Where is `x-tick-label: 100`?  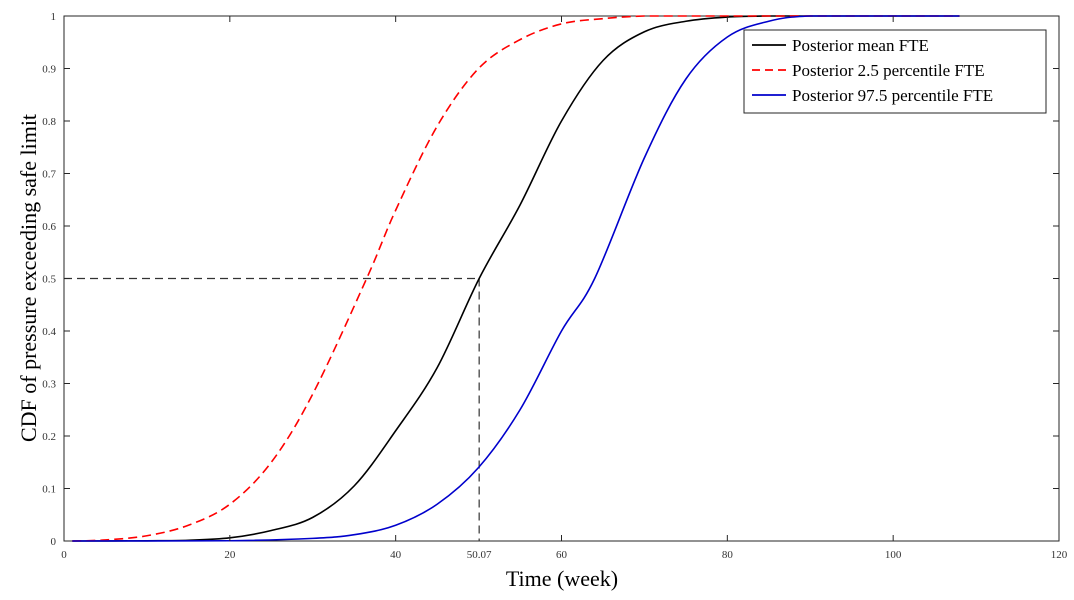
x-tick-label: 100 is located at coordinates (893, 555).